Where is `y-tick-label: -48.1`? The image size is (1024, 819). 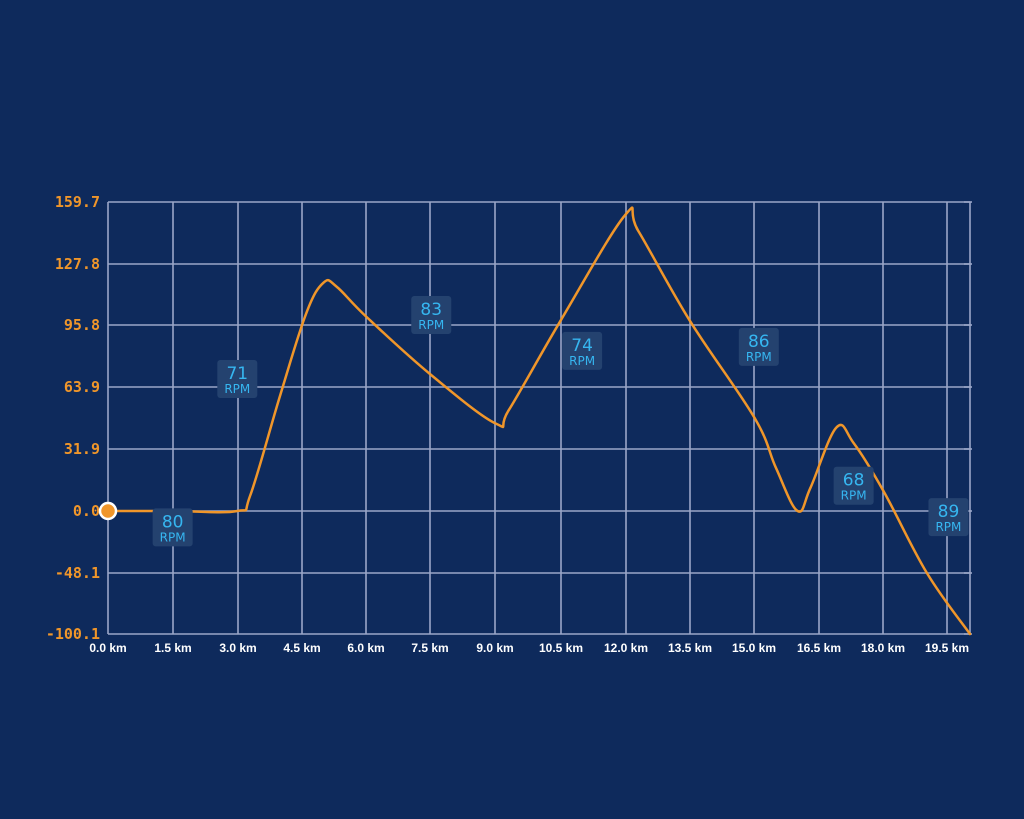 y-tick-label: -48.1 is located at coordinates (77, 573).